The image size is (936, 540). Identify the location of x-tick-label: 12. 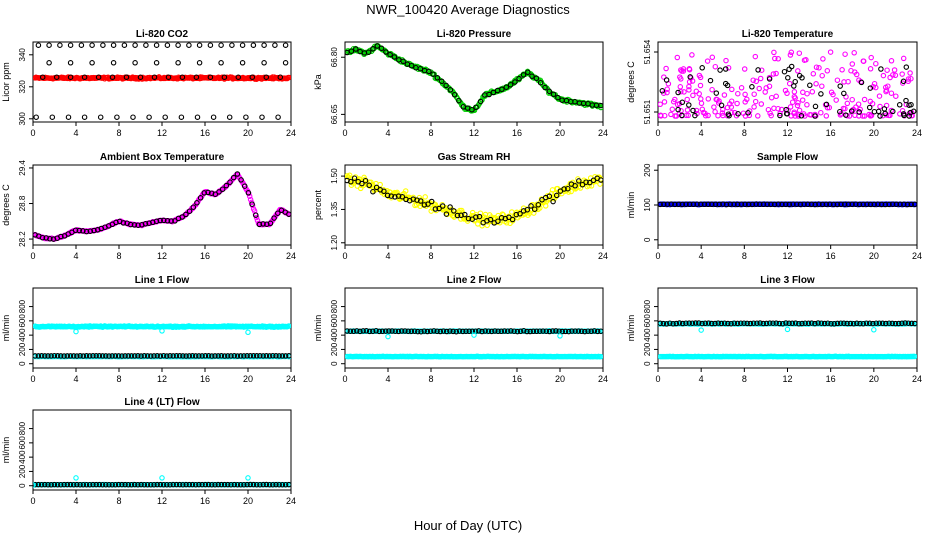
(162, 256).